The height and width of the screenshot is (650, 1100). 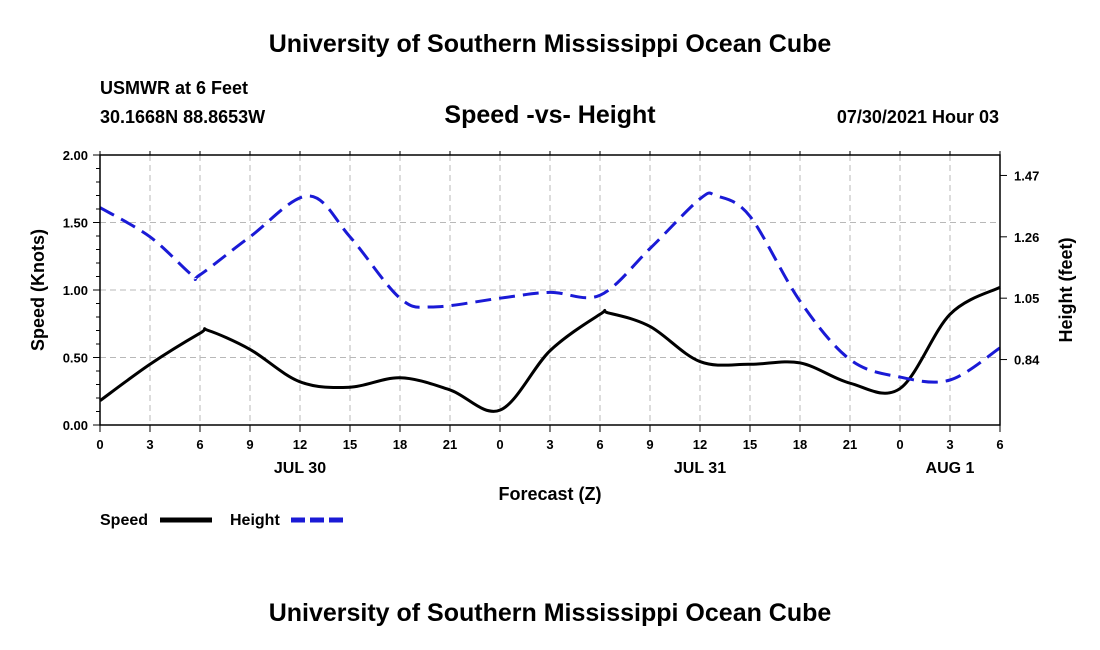 What do you see at coordinates (950, 468) in the screenshot?
I see `date-label: AUG 1` at bounding box center [950, 468].